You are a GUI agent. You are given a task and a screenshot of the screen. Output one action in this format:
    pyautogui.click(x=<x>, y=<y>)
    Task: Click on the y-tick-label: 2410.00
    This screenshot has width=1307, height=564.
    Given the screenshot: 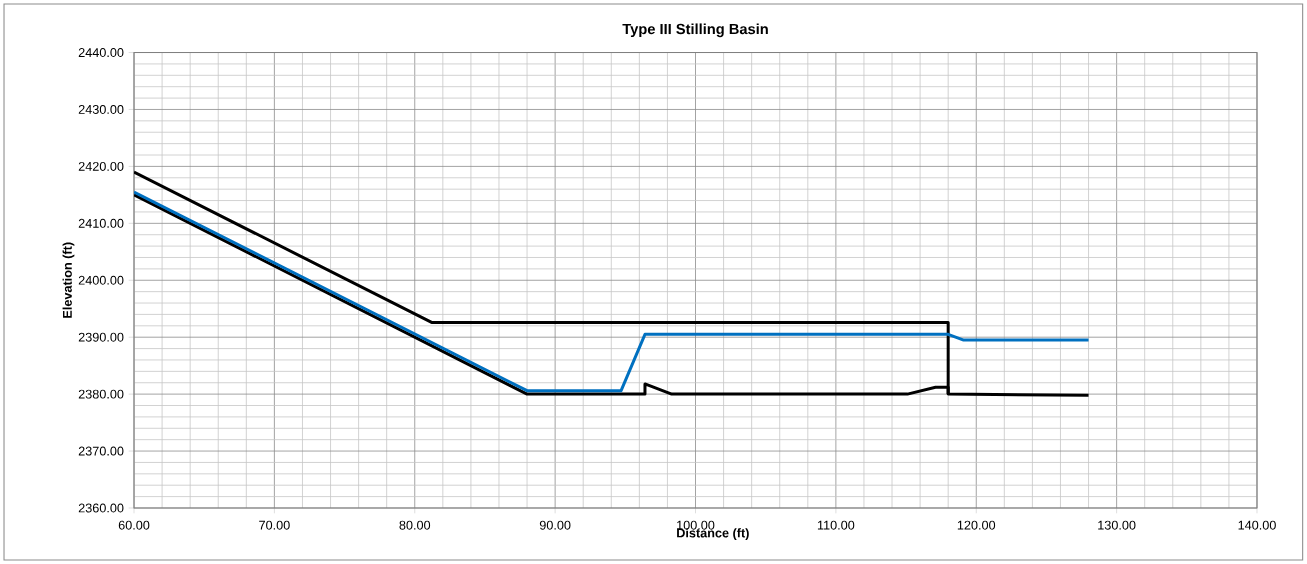 What is the action you would take?
    pyautogui.click(x=101, y=223)
    